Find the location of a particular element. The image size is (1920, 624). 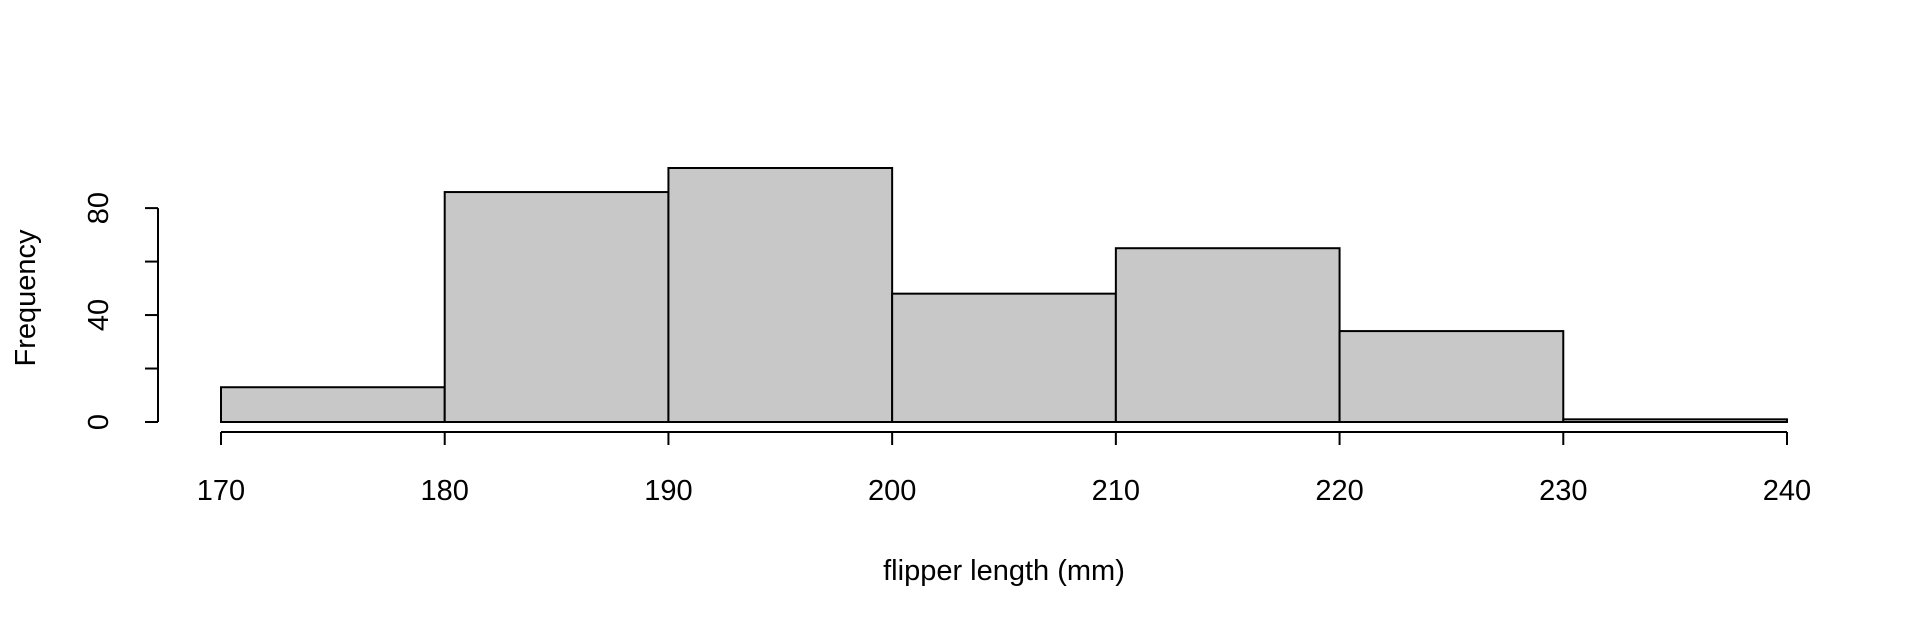

x-tick-label-190: 190 is located at coordinates (668, 491).